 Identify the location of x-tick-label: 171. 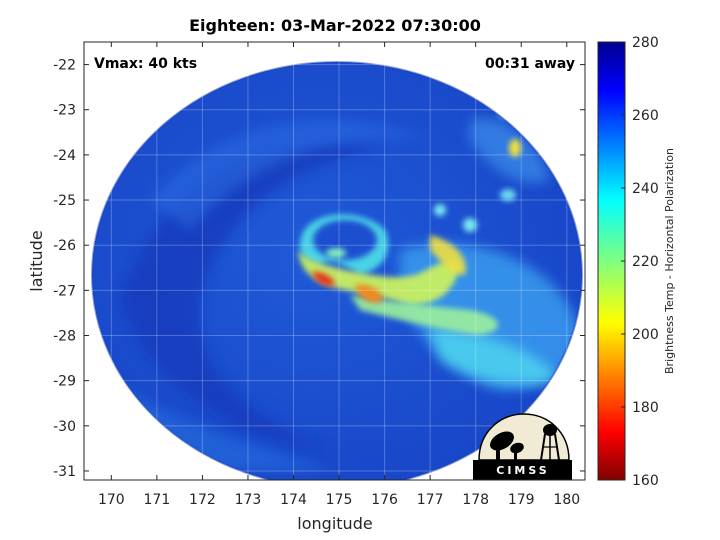
(157, 500).